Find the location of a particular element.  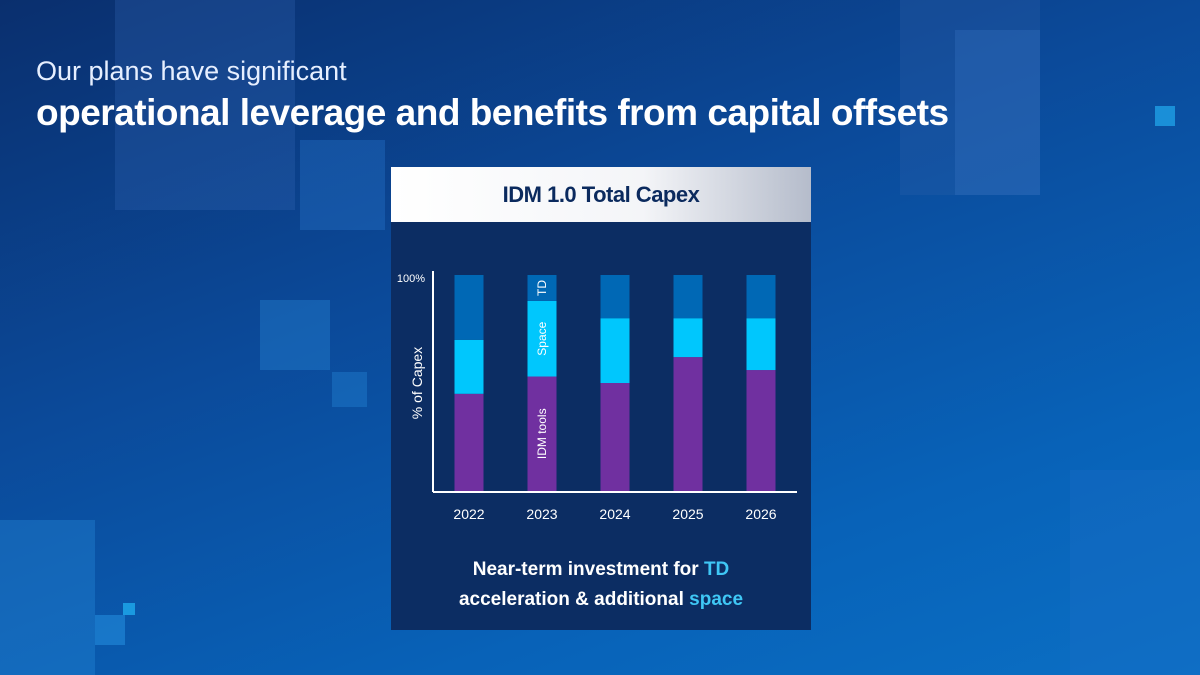

bar-segment-td-2022 is located at coordinates (469, 307).